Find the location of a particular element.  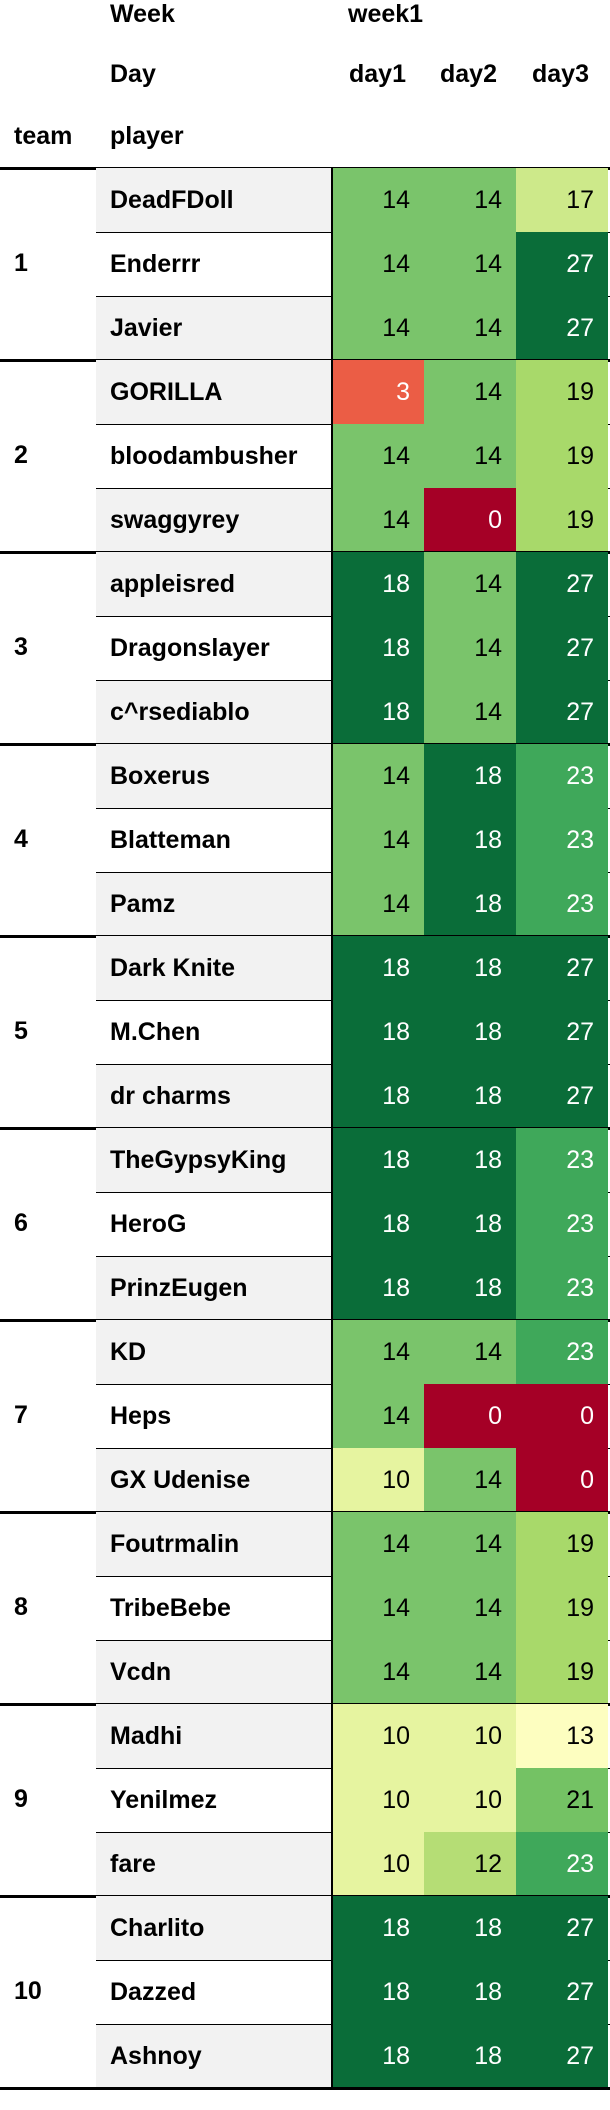

score-day2: 10 is located at coordinates (470, 1736).